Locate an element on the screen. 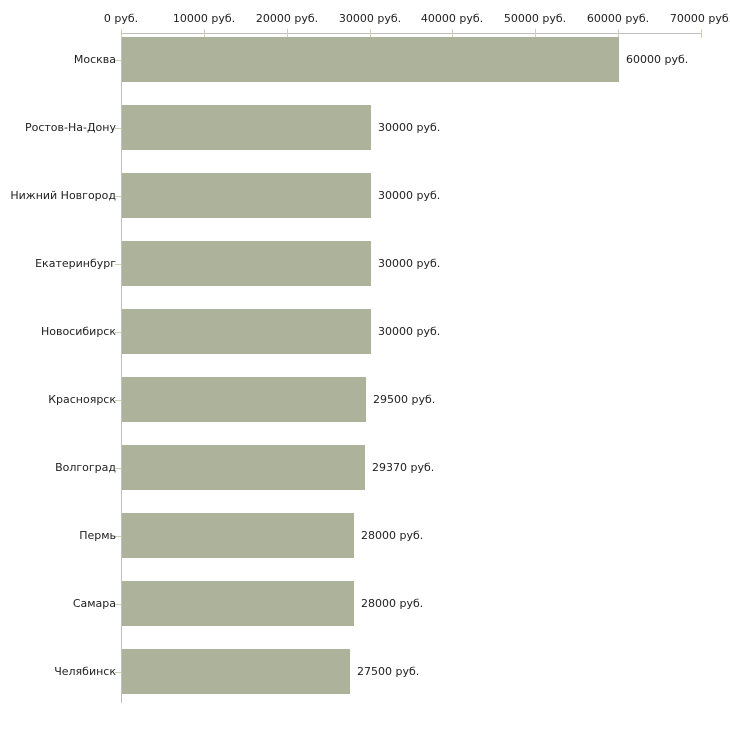  value-label: 60000 руб. is located at coordinates (657, 59).